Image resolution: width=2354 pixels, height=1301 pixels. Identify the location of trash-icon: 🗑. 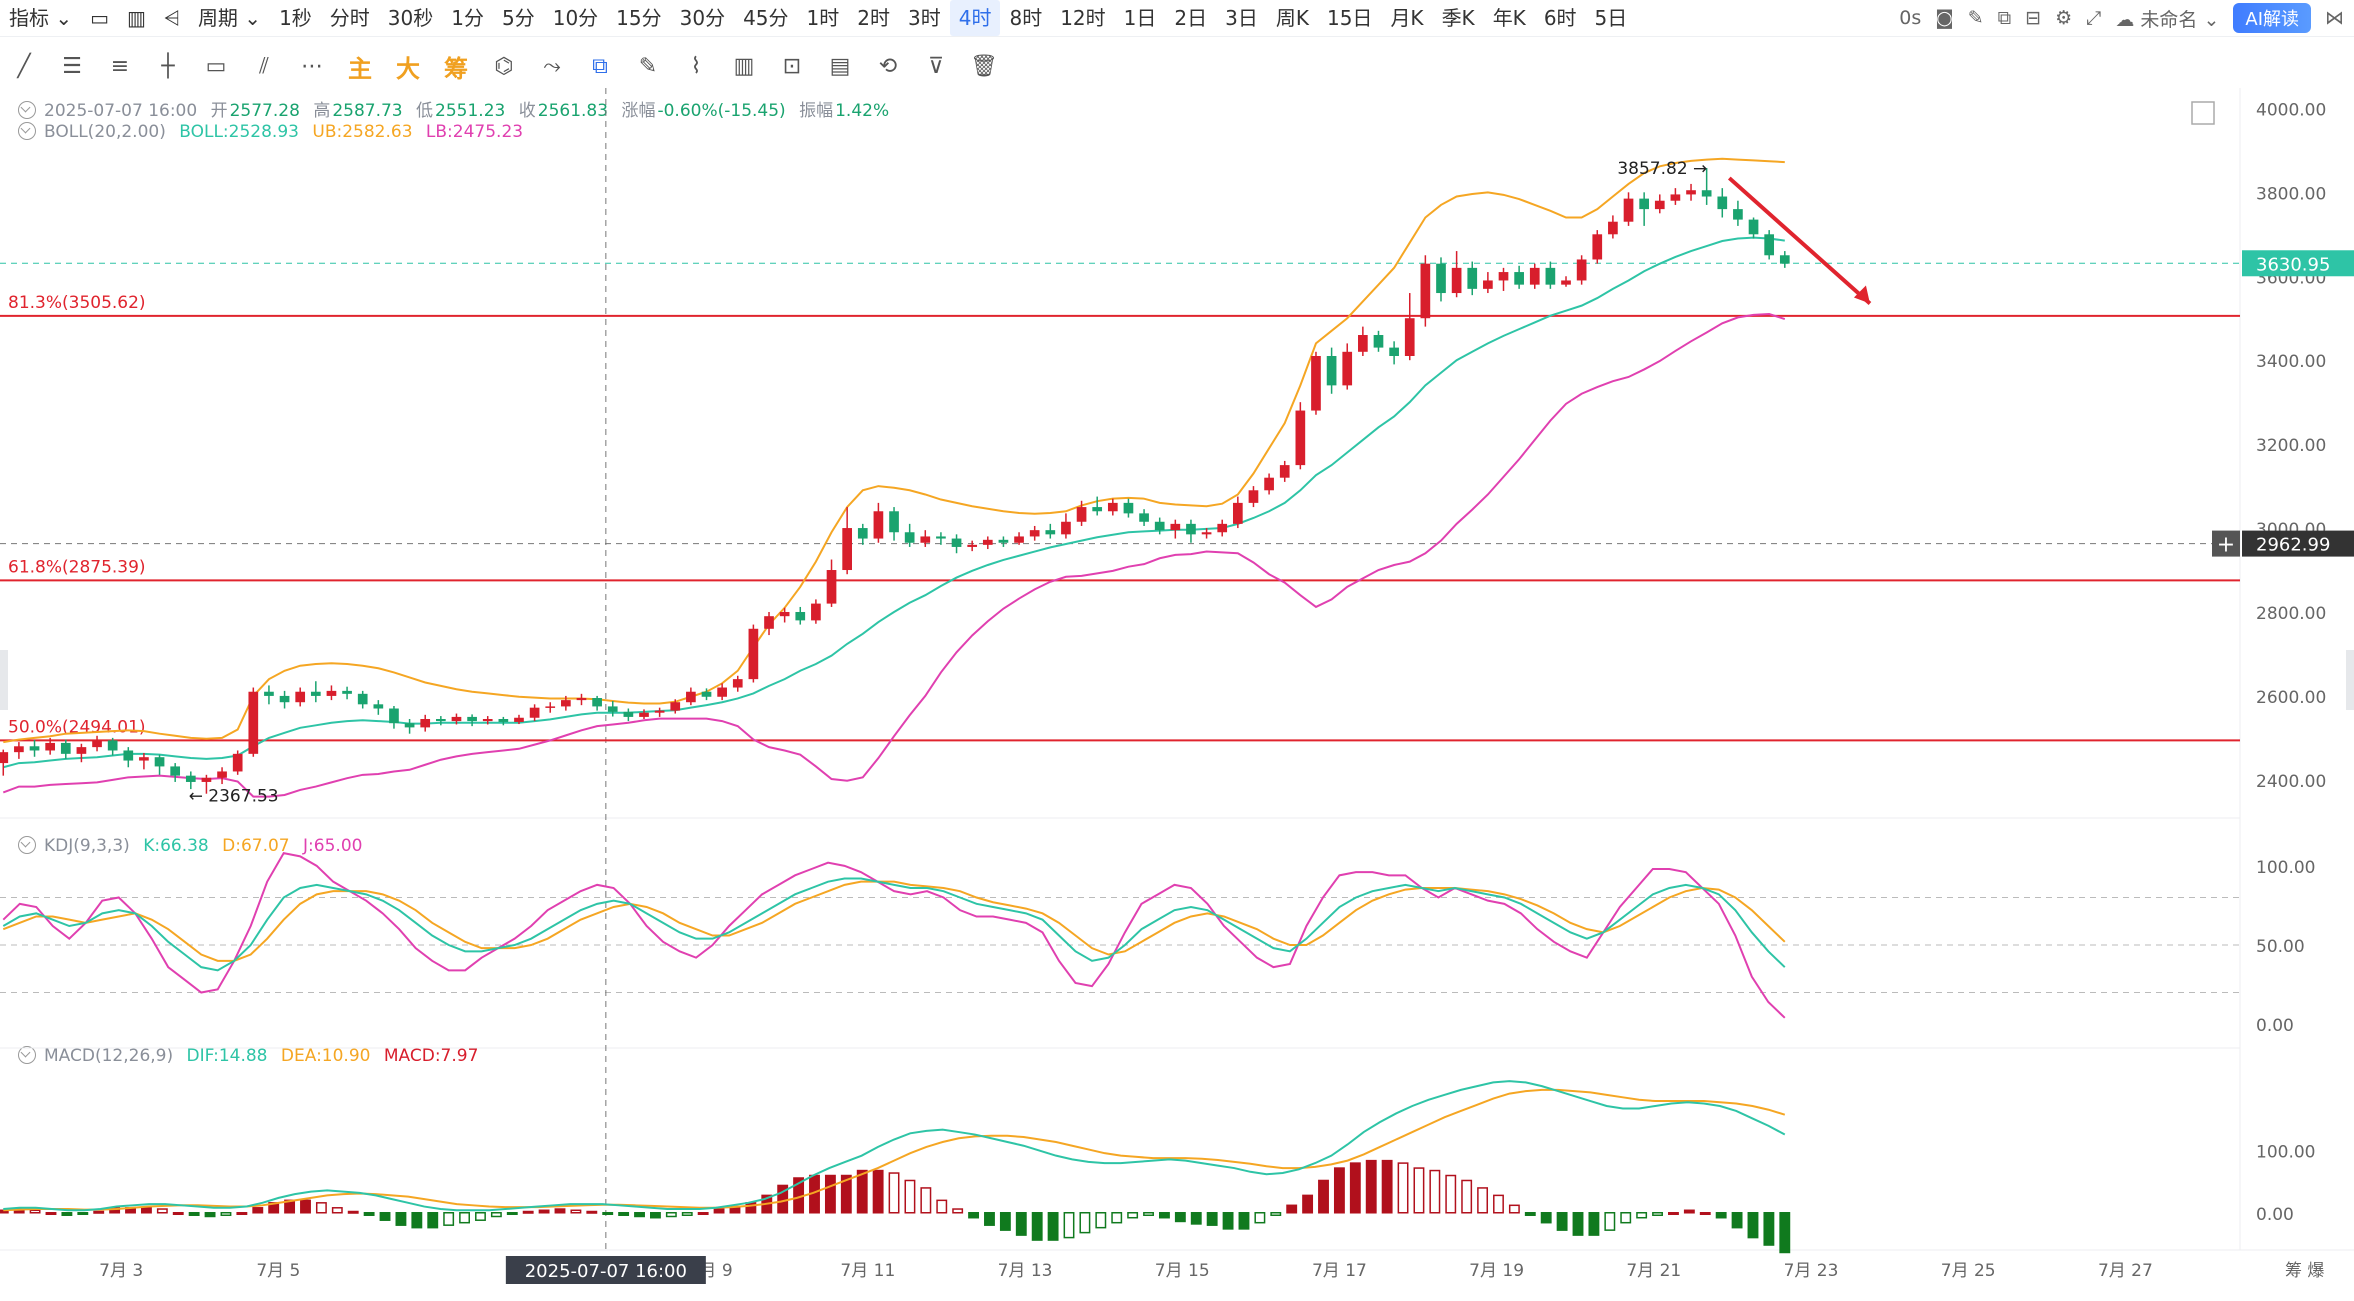
(984, 66).